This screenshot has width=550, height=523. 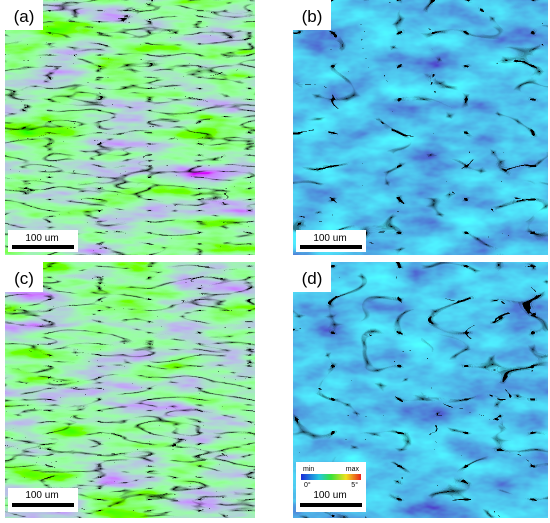 What do you see at coordinates (307, 485) in the screenshot?
I see `legend-low: 0°` at bounding box center [307, 485].